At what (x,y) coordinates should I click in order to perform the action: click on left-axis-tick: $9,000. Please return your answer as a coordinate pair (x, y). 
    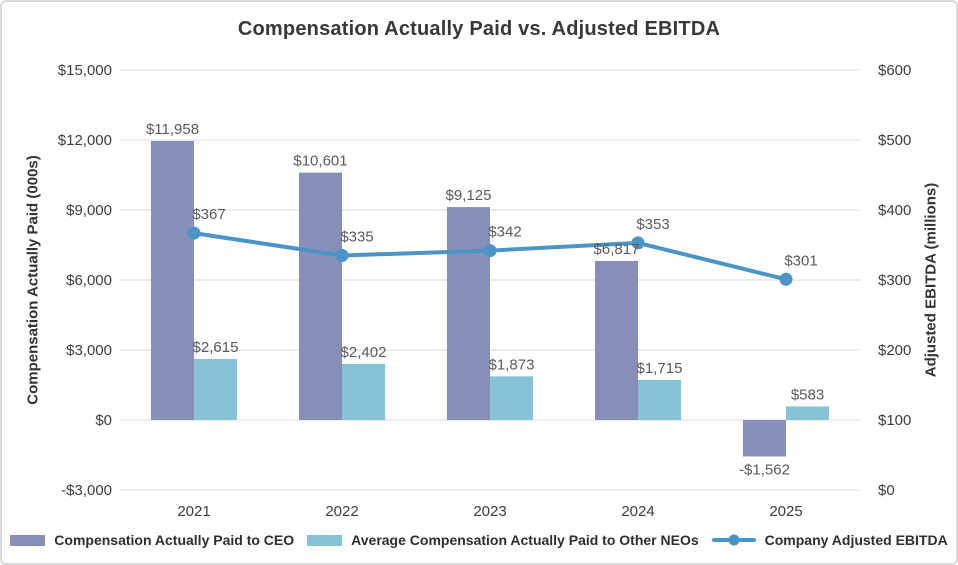
    Looking at the image, I should click on (89, 210).